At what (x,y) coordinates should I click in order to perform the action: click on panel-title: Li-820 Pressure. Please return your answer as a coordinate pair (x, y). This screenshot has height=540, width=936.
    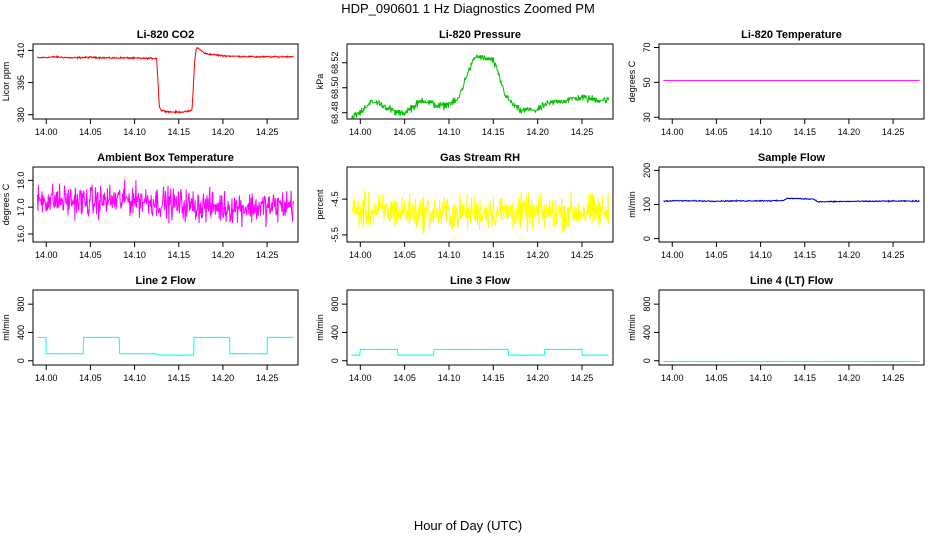
    Looking at the image, I should click on (480, 35).